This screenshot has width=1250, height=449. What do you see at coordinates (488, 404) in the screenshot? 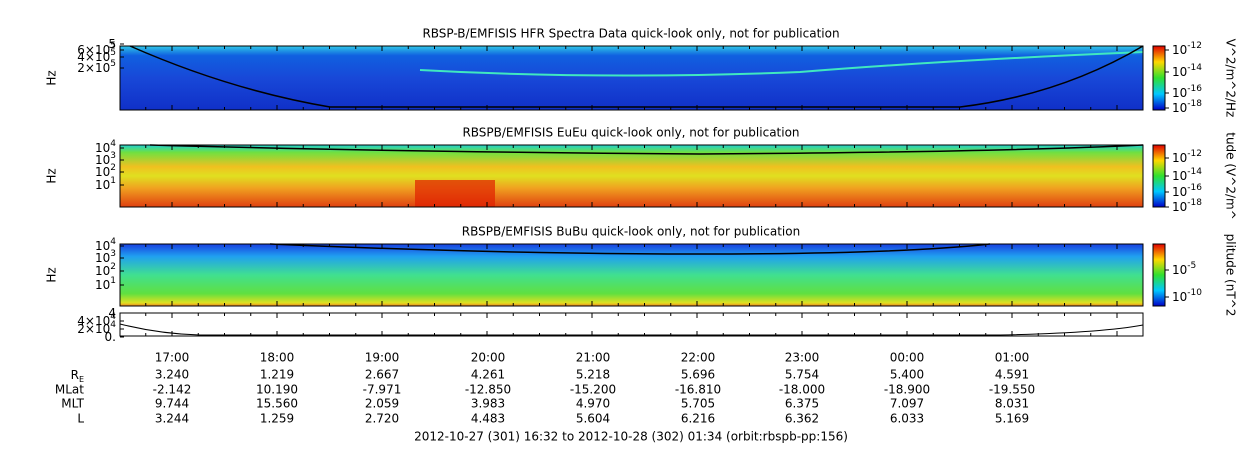
I see `ephemeris-value: 3.983` at bounding box center [488, 404].